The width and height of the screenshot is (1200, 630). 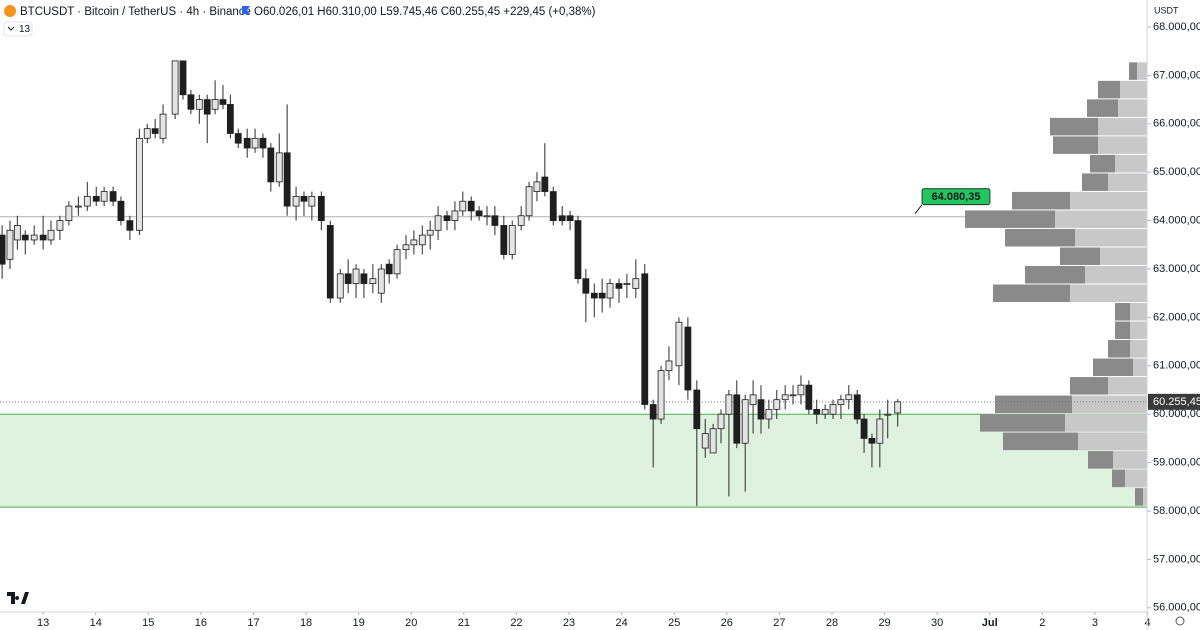 What do you see at coordinates (832, 623) in the screenshot?
I see `x-tick-label: 28` at bounding box center [832, 623].